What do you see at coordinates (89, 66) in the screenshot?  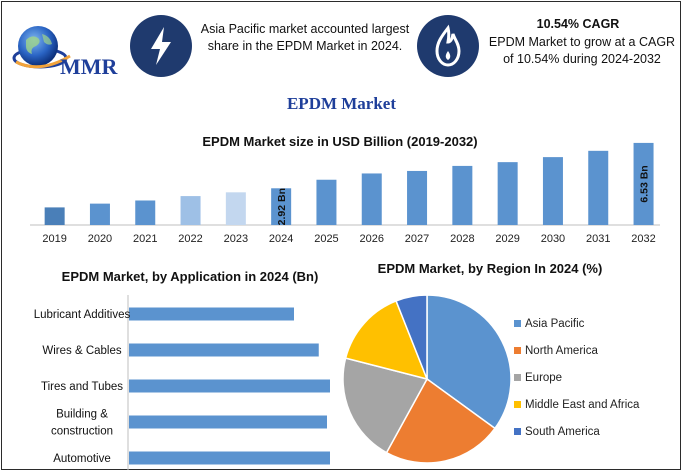 I see `logo-text: MMR` at bounding box center [89, 66].